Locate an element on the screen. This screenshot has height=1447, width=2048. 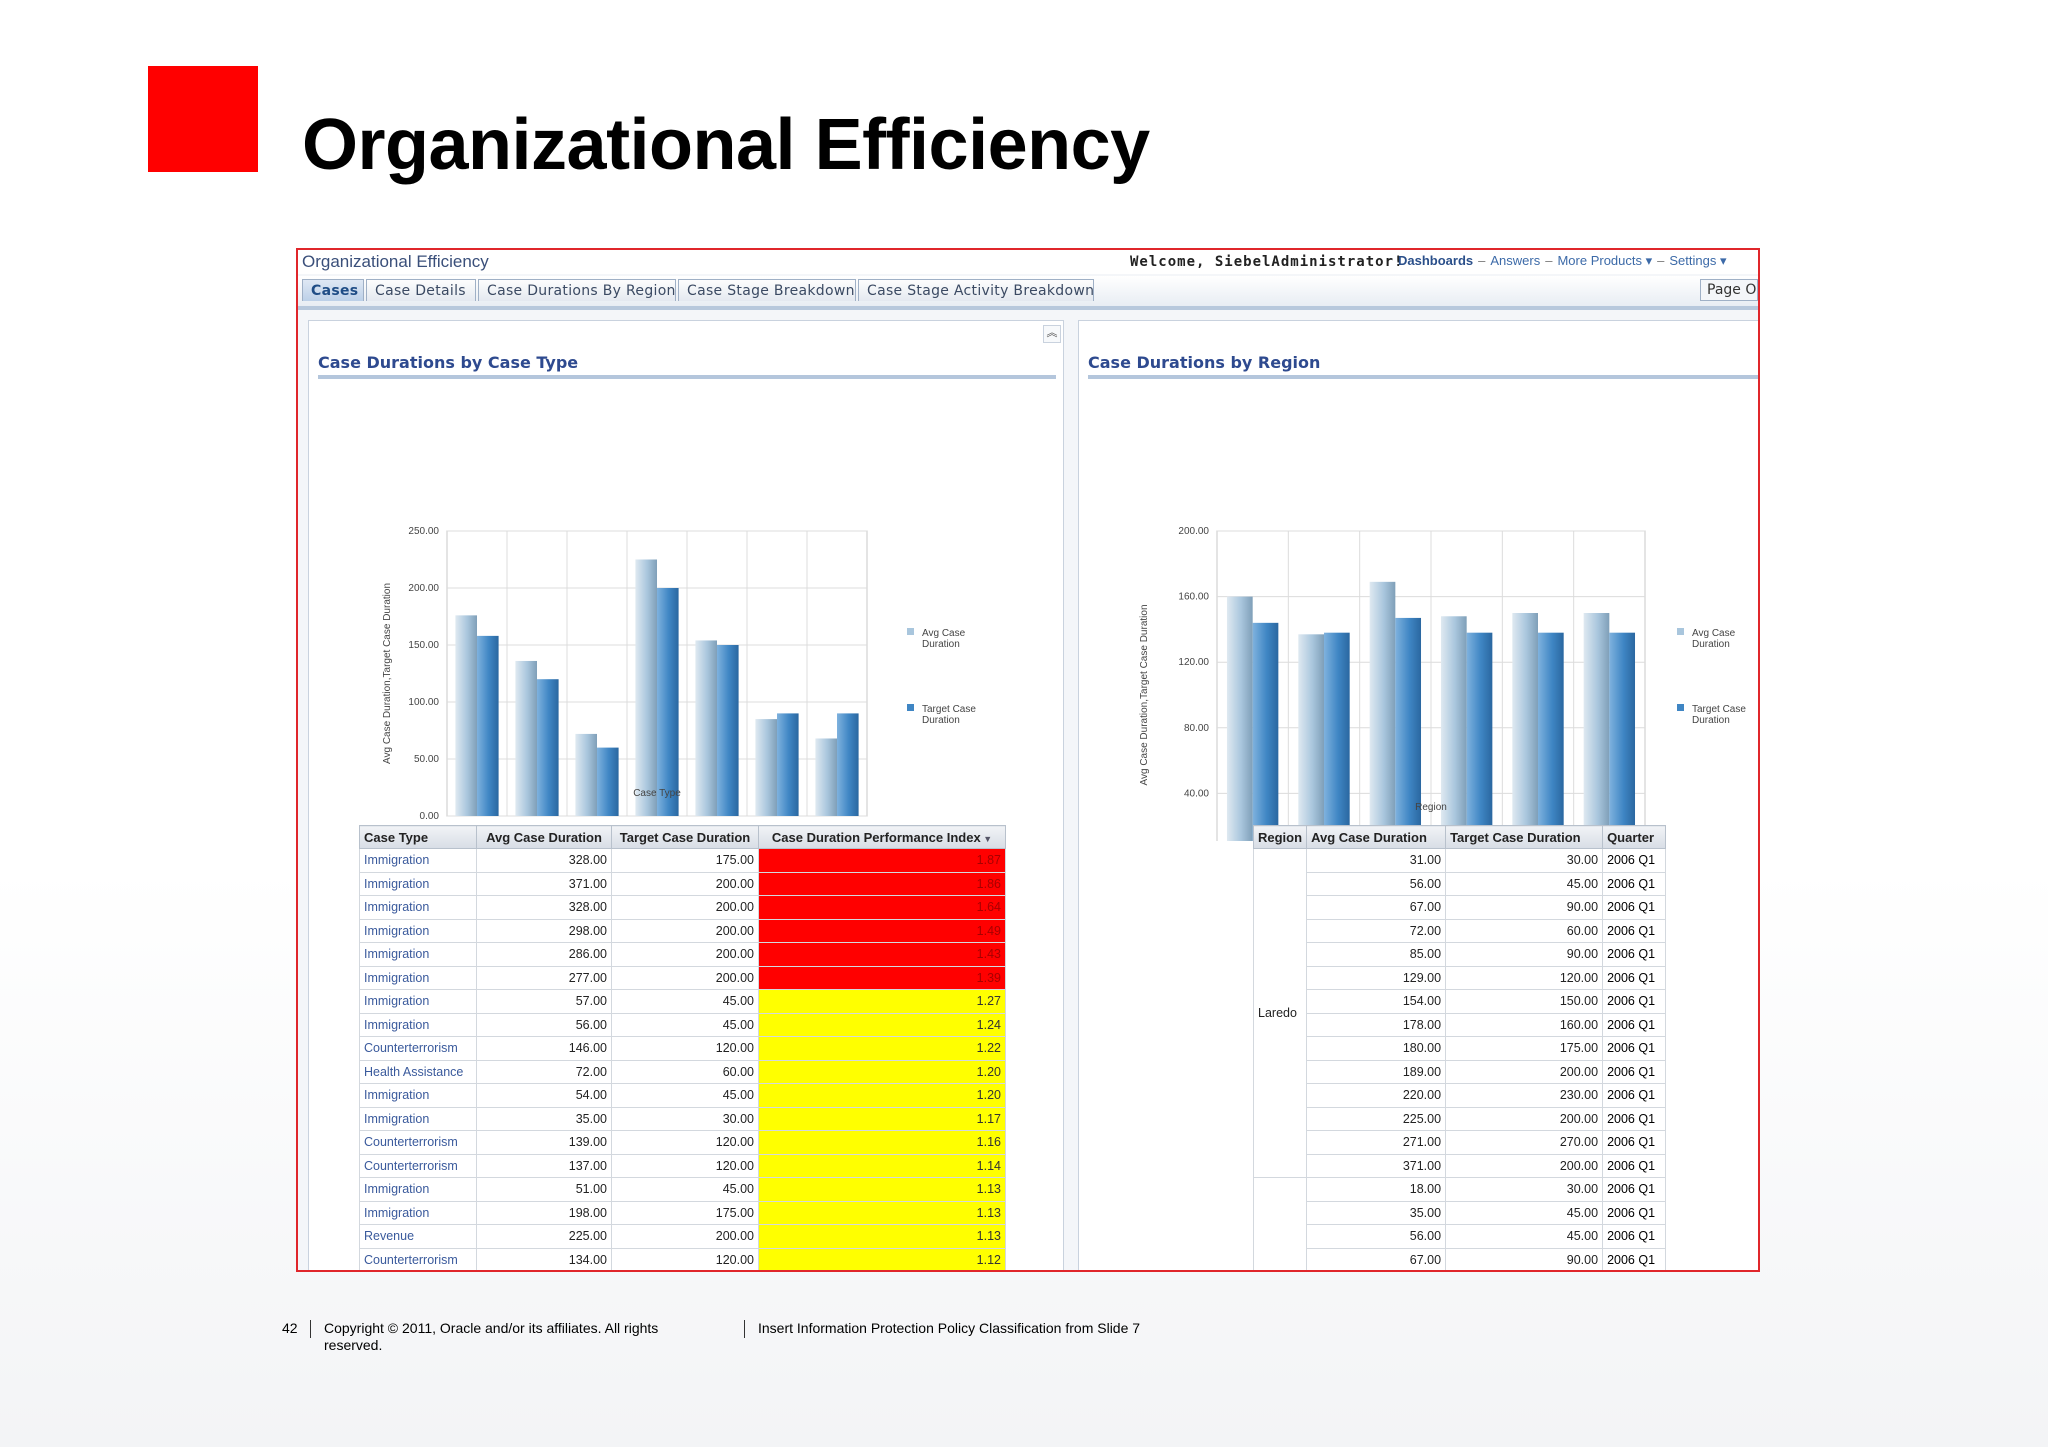
more-products-menu: More Products is located at coordinates (1600, 260).